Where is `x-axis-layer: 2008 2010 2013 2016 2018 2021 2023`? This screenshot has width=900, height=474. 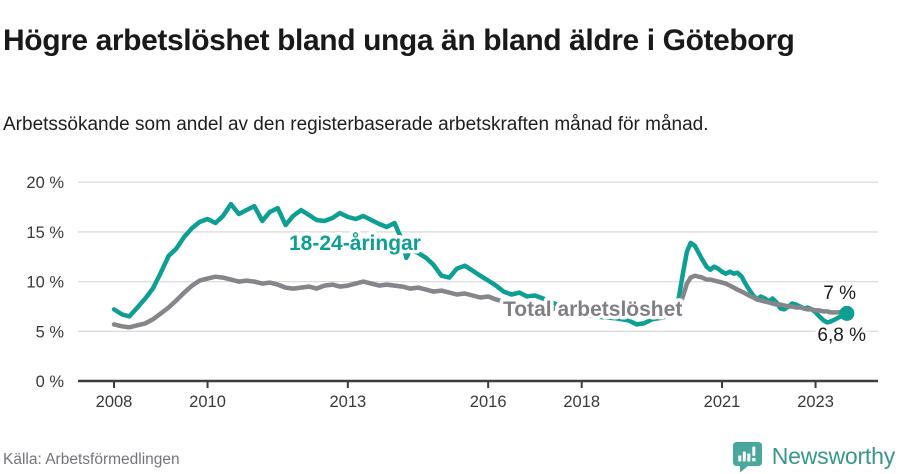
x-axis-layer: 2008 2010 2013 2016 2018 2021 2023 is located at coordinates (478, 395).